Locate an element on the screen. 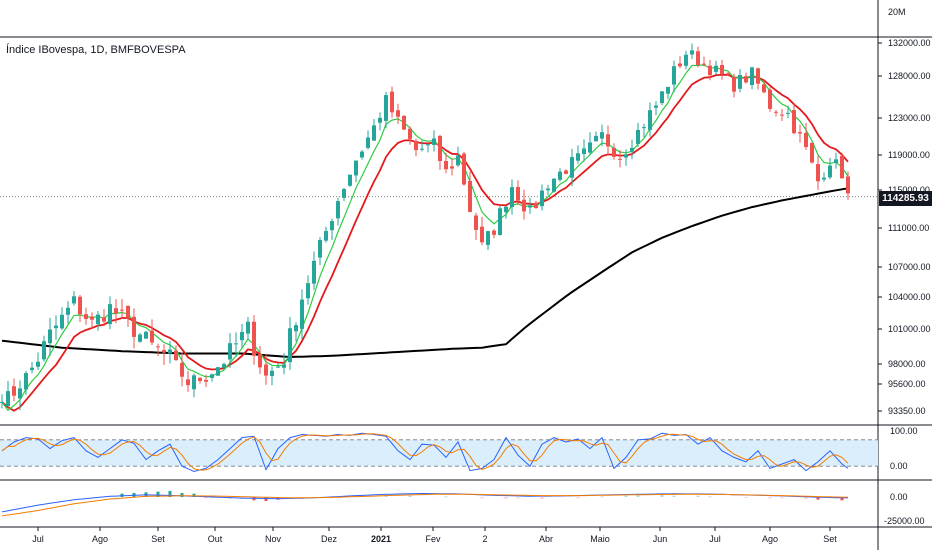 This screenshot has height=555, width=932. stoch-band-fill is located at coordinates (439, 453).